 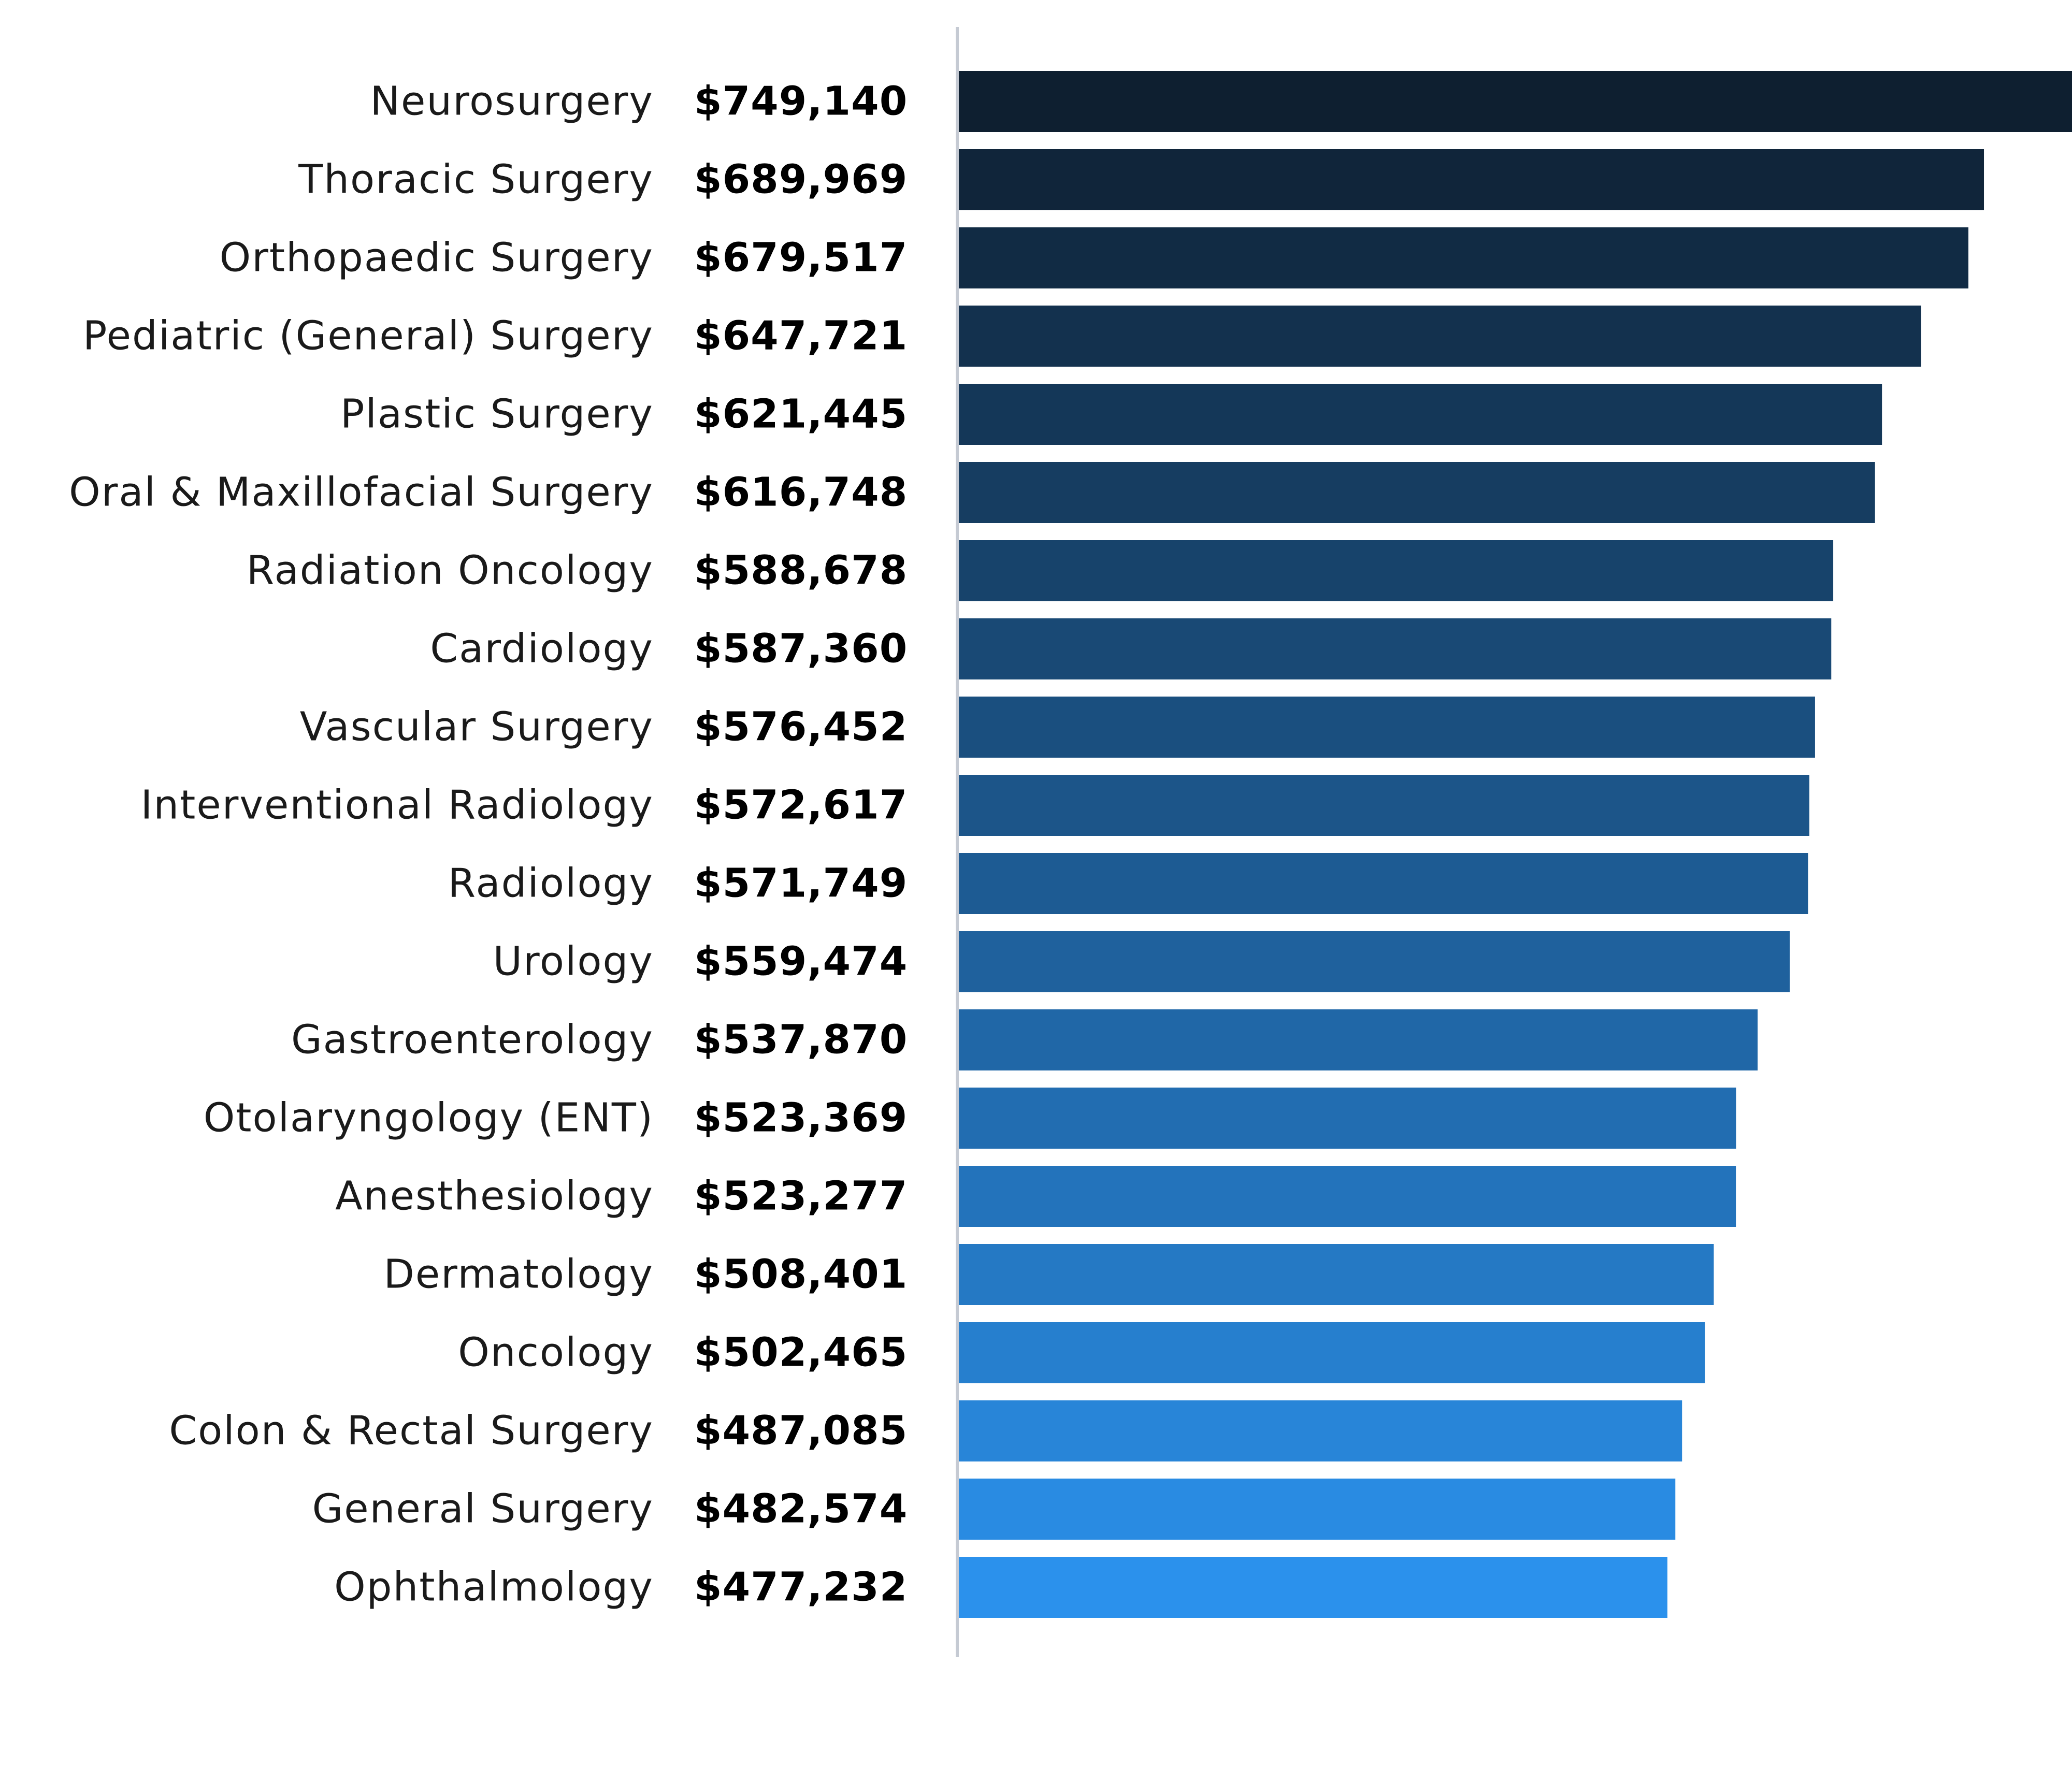 What do you see at coordinates (801, 1118) in the screenshot?
I see `value-label: $523,369` at bounding box center [801, 1118].